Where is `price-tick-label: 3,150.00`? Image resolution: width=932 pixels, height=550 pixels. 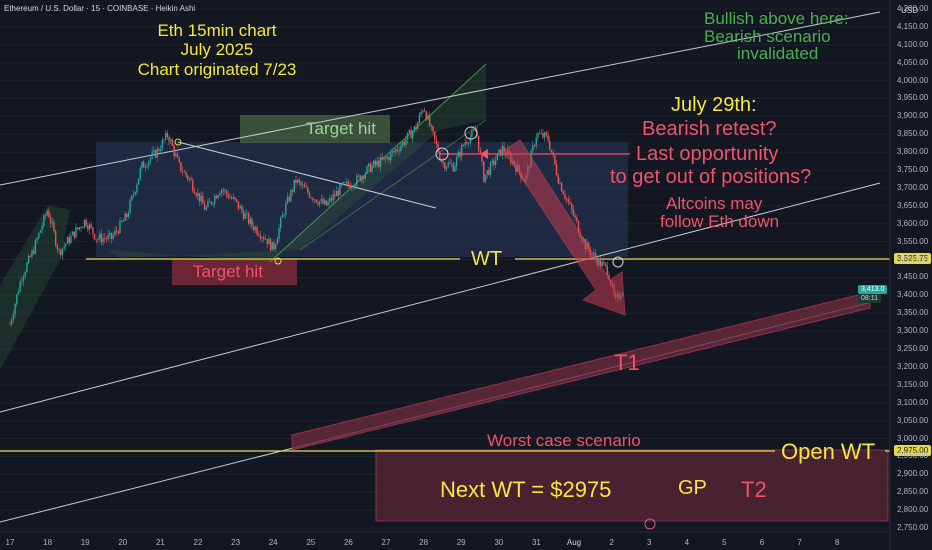
price-tick-label: 3,150.00 is located at coordinates (913, 384).